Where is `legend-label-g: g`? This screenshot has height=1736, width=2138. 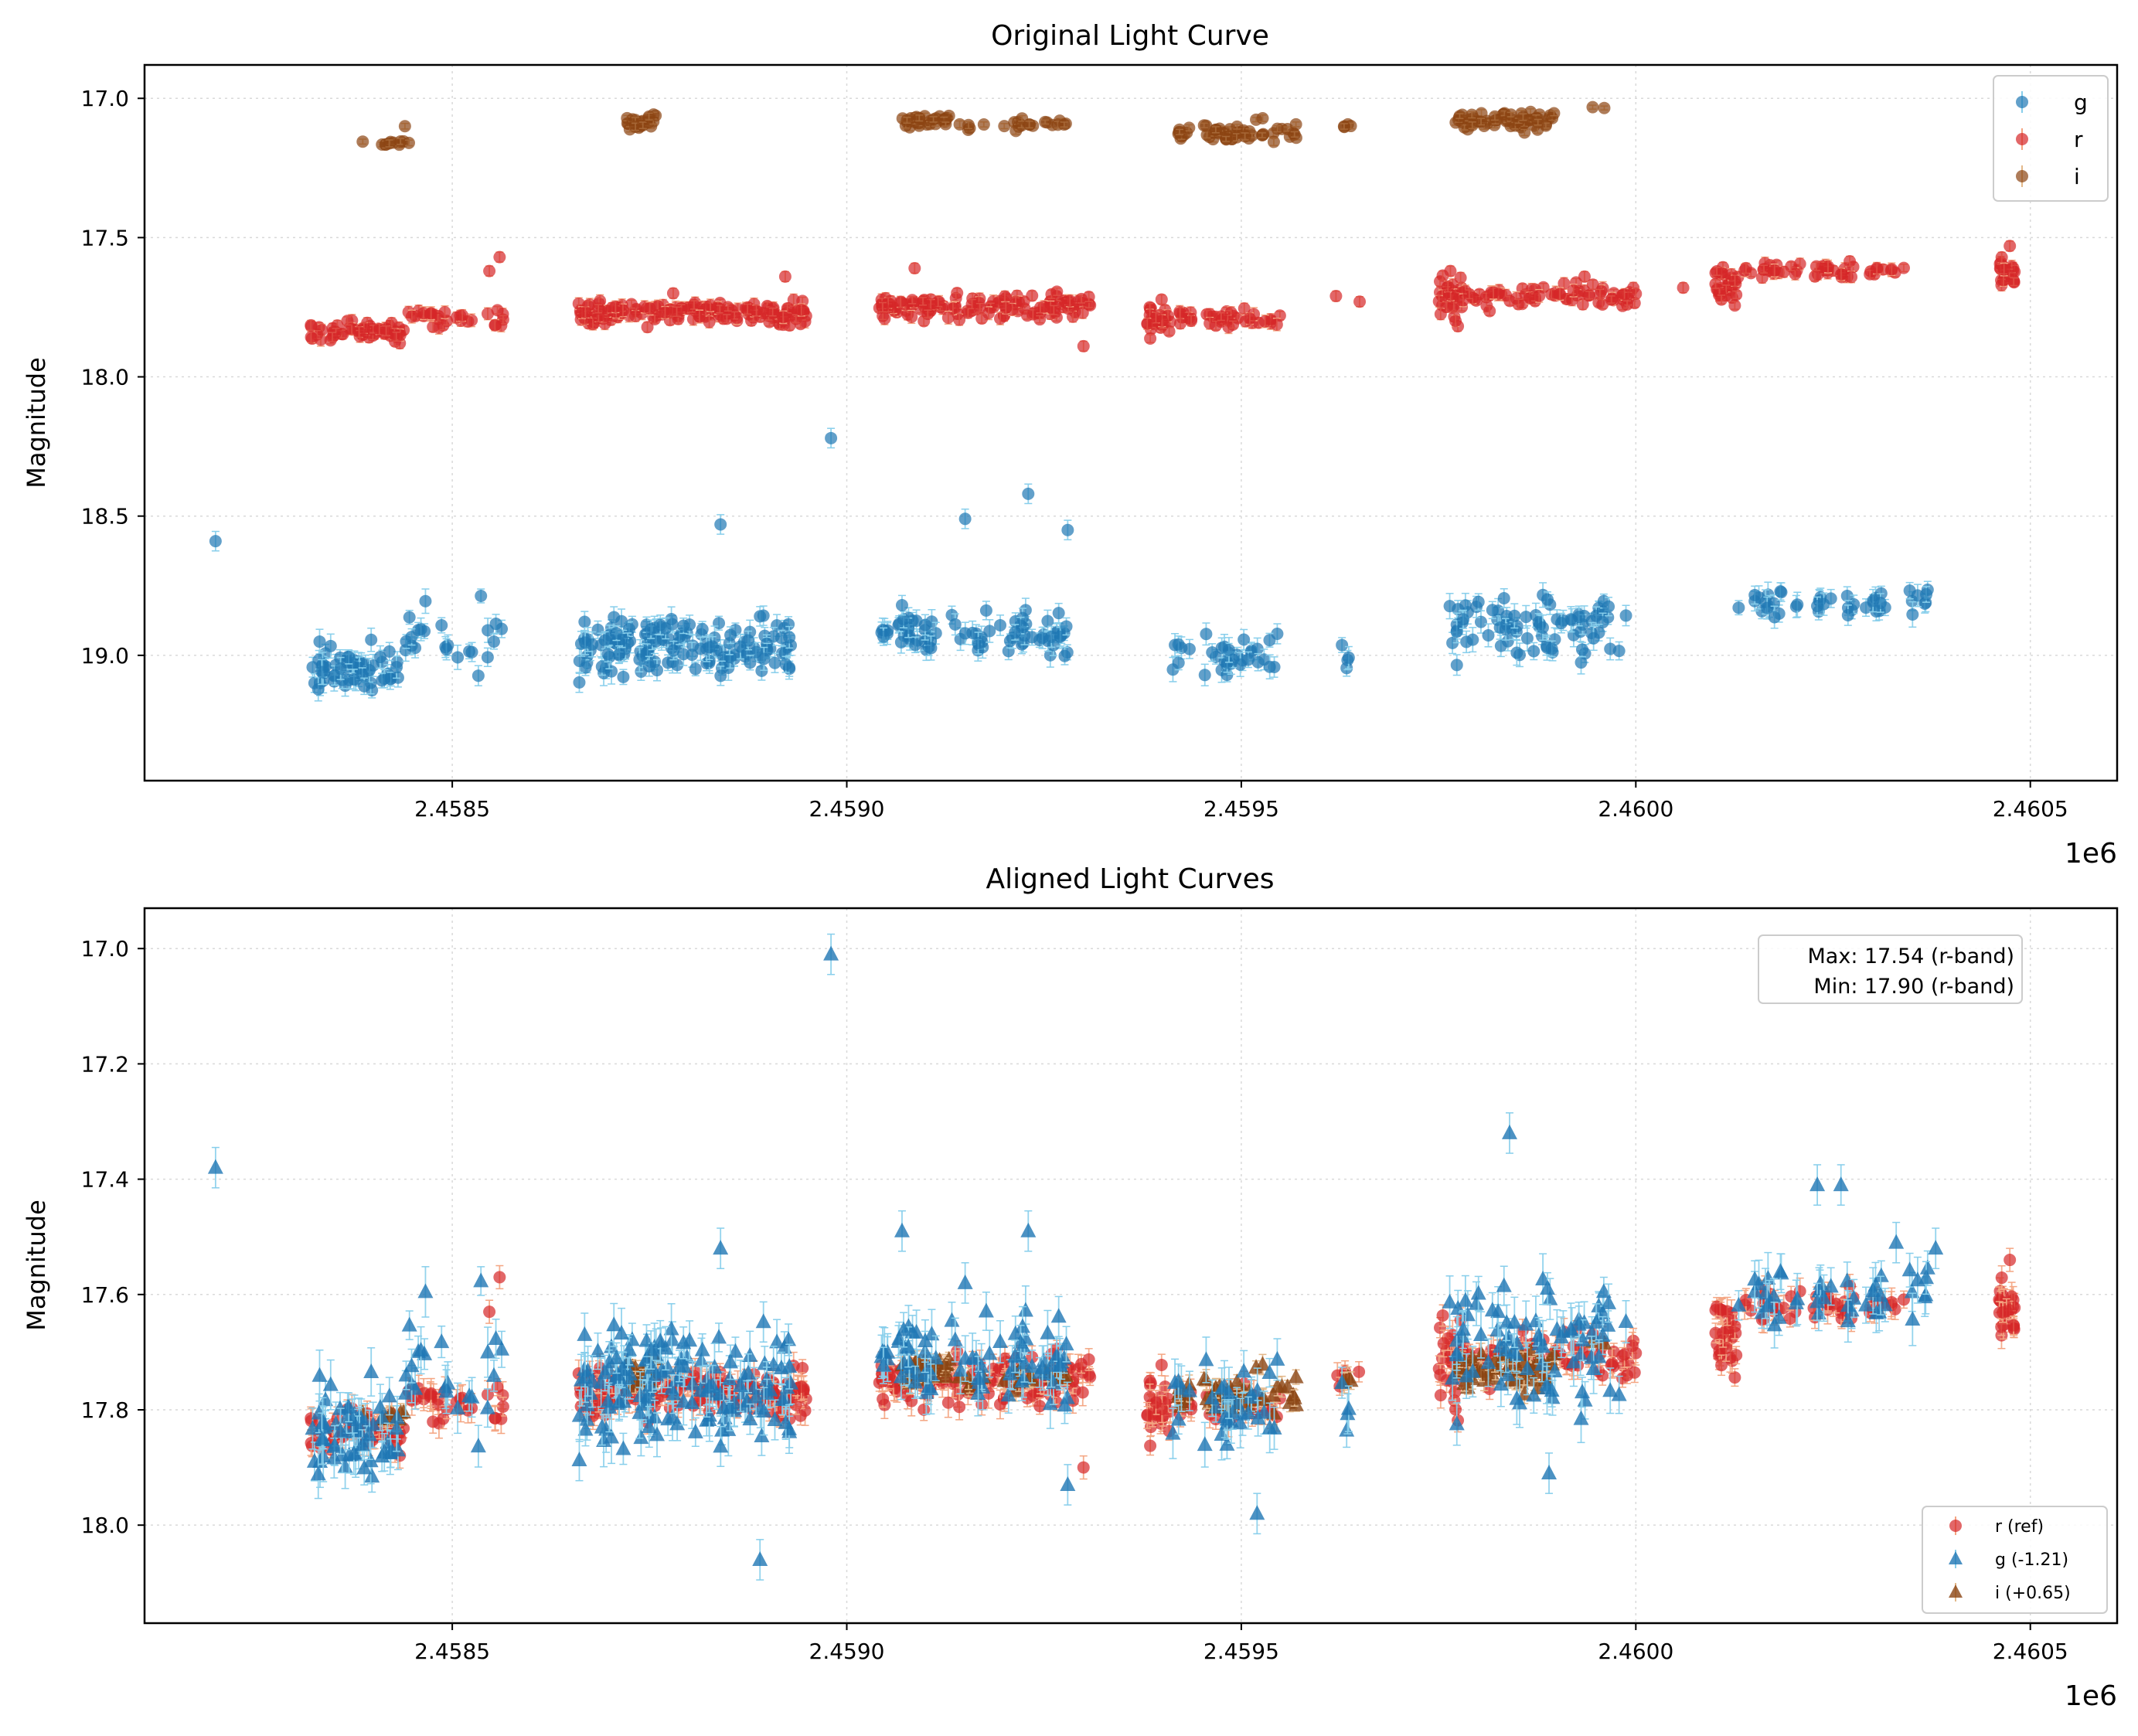 legend-label-g: g is located at coordinates (2081, 103).